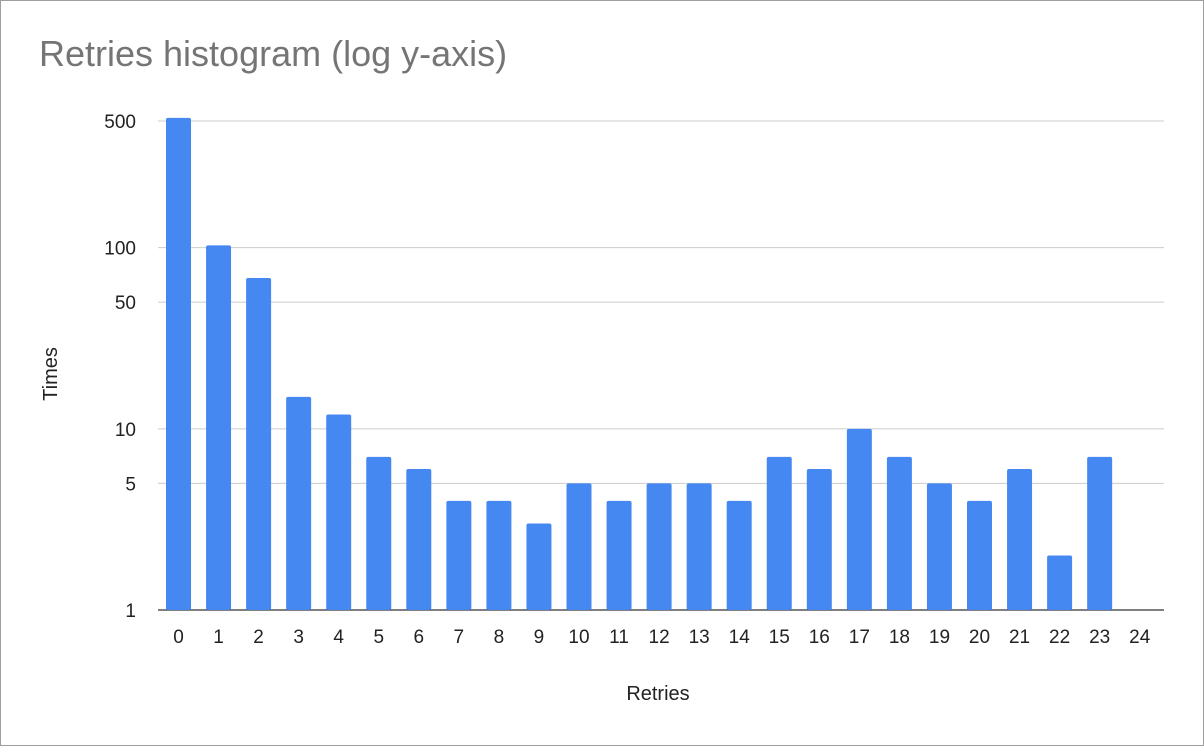 Image resolution: width=1204 pixels, height=746 pixels. Describe the element at coordinates (273, 53) in the screenshot. I see `chart-title: Retries histogram (log y-axis)` at that location.